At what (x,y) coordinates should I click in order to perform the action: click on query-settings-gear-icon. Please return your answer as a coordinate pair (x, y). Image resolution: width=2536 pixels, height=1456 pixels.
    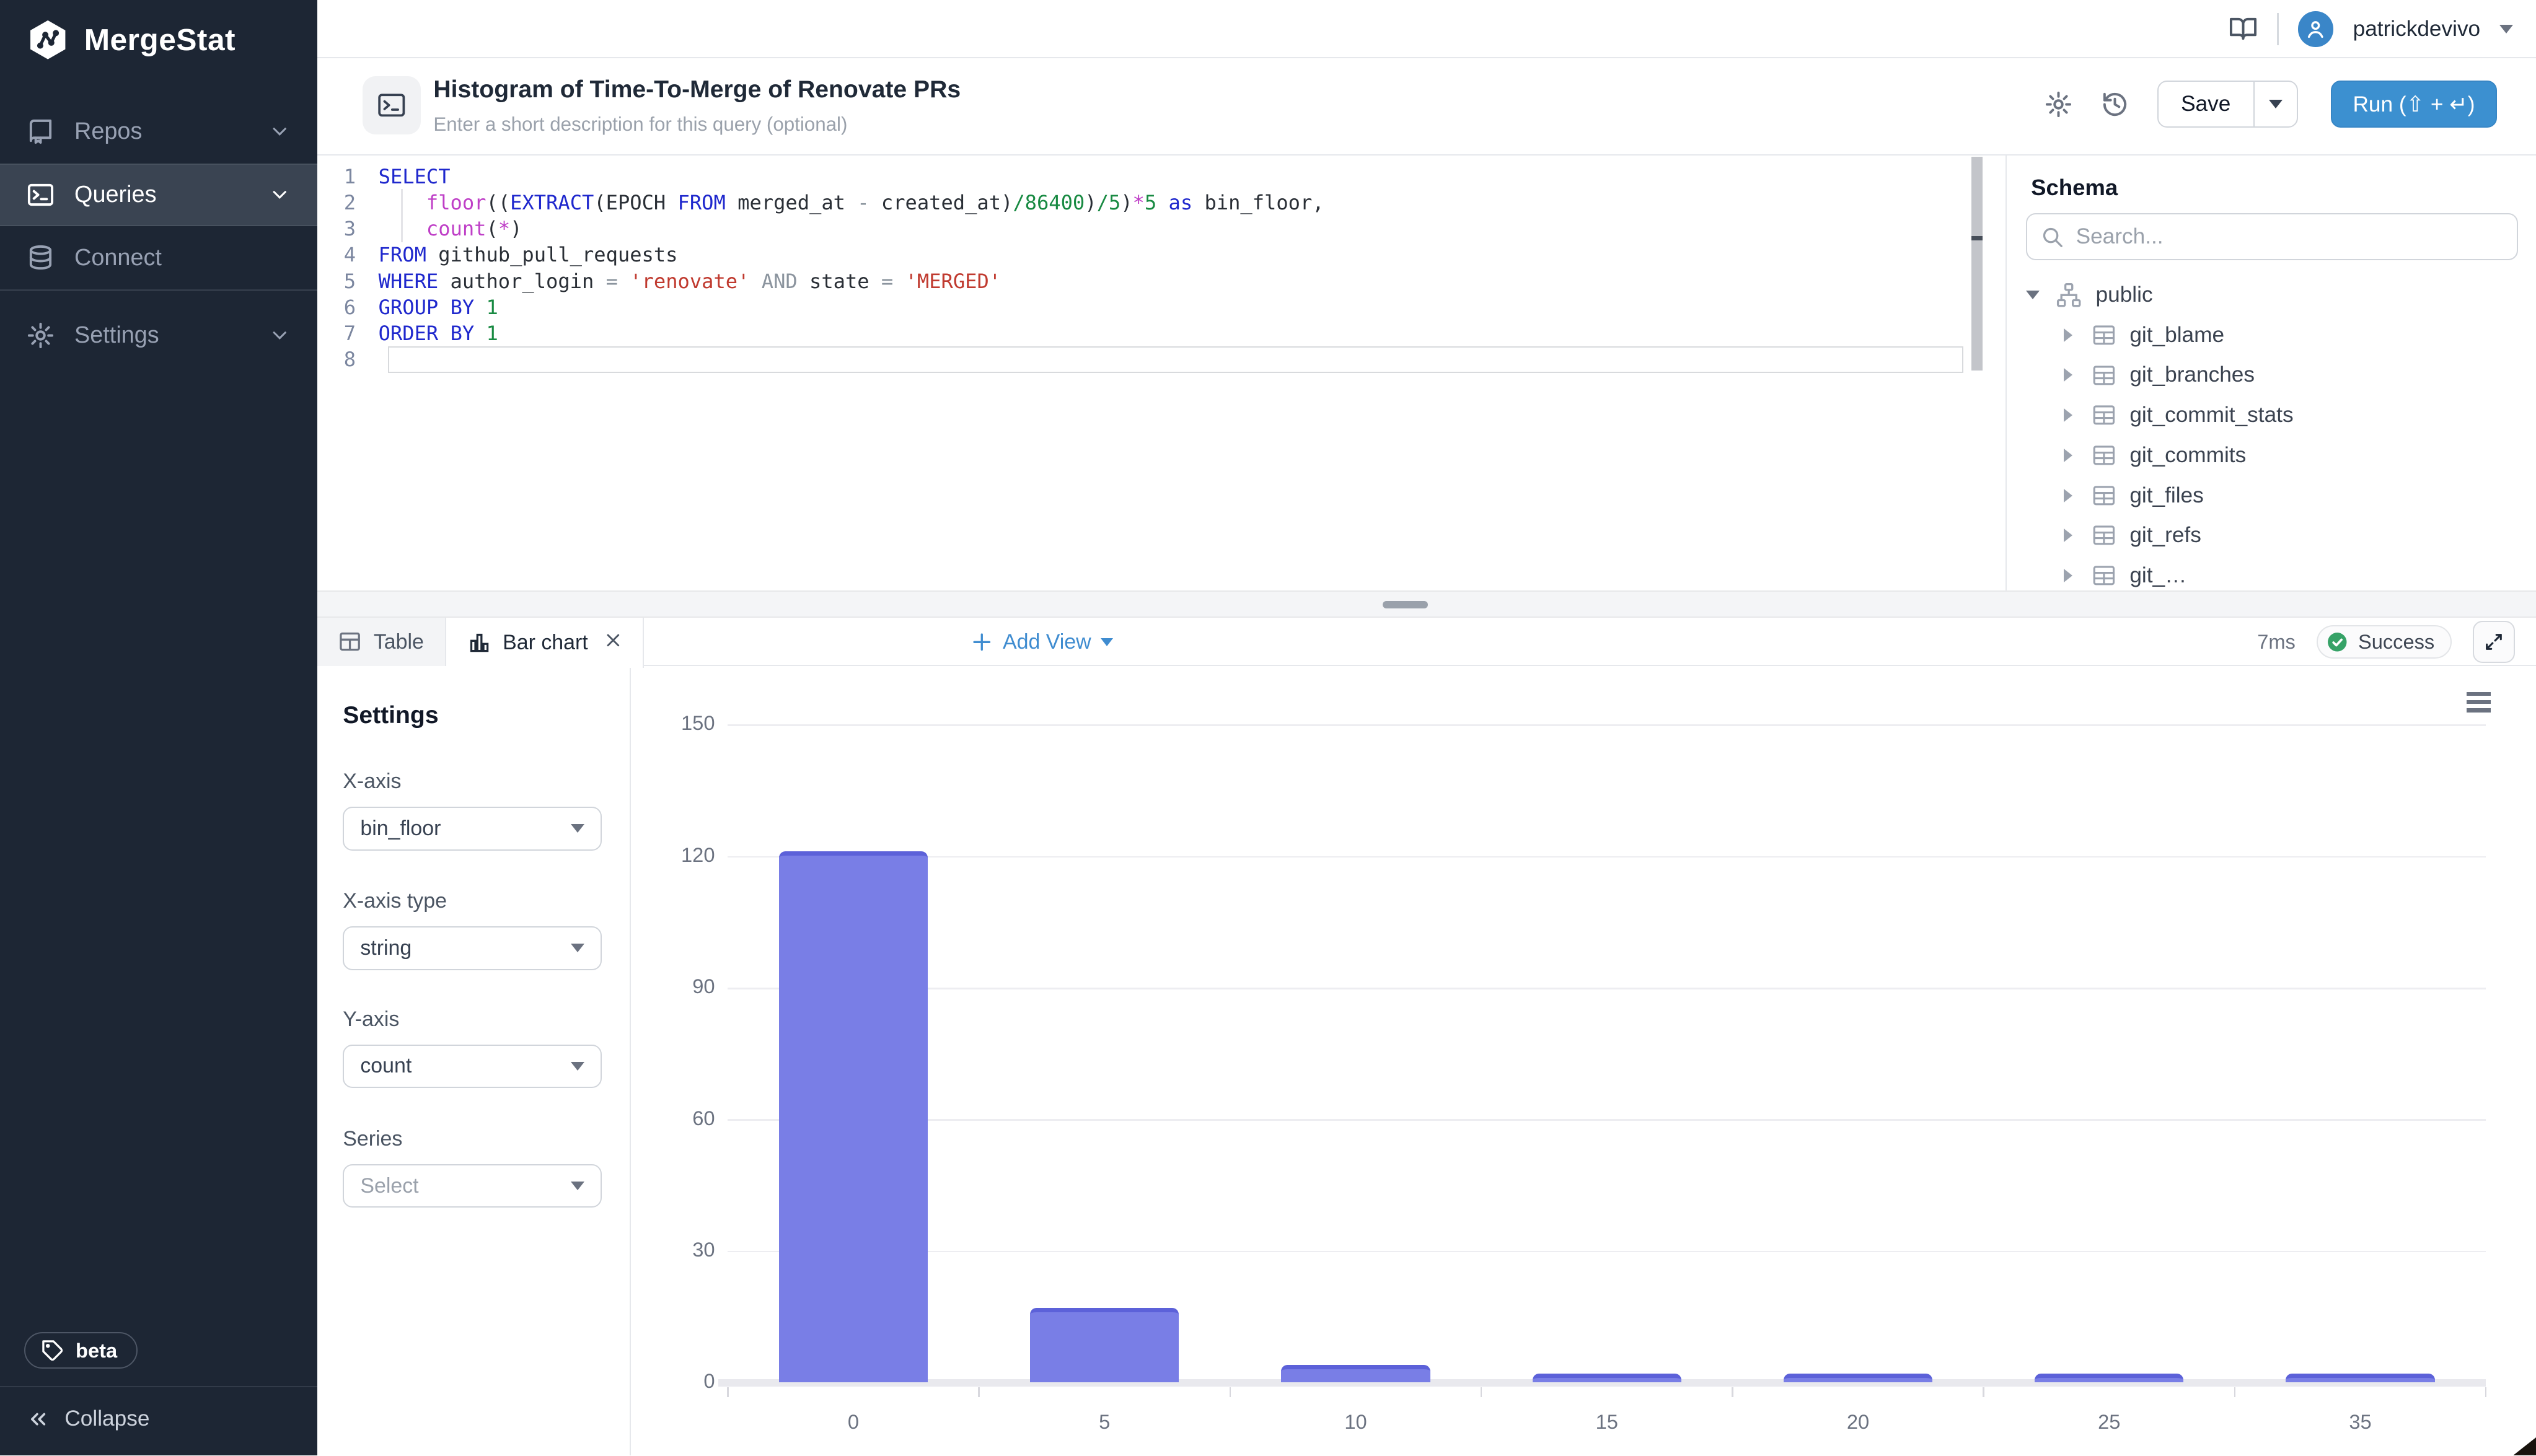
    Looking at the image, I should click on (2058, 104).